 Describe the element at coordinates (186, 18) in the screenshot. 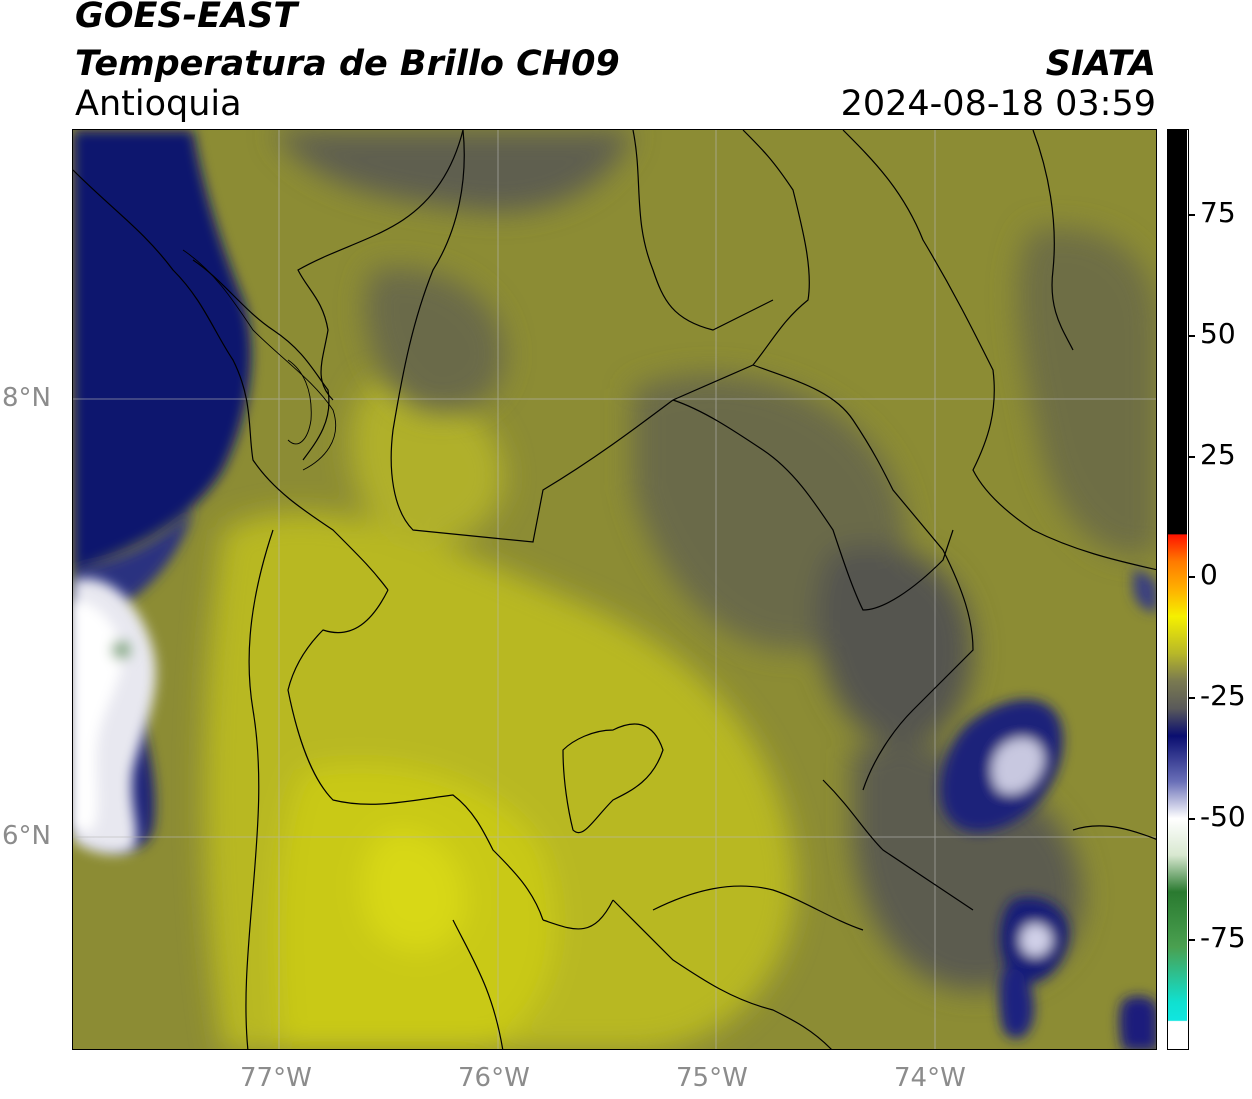

I see `title-satellite: GOES-EAST` at that location.